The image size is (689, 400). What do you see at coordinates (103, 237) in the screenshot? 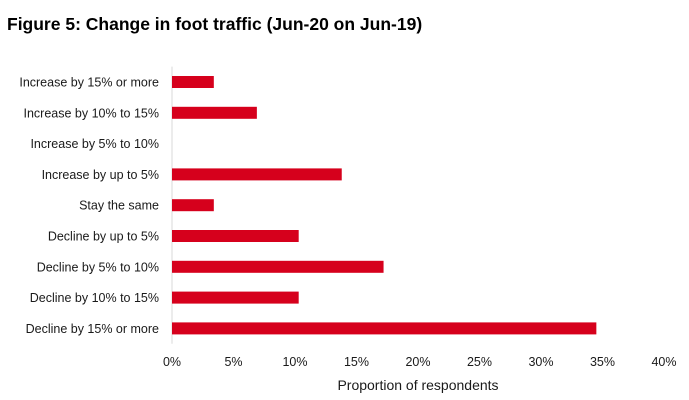
I see `category-label-5: Decline by up to 5%` at bounding box center [103, 237].